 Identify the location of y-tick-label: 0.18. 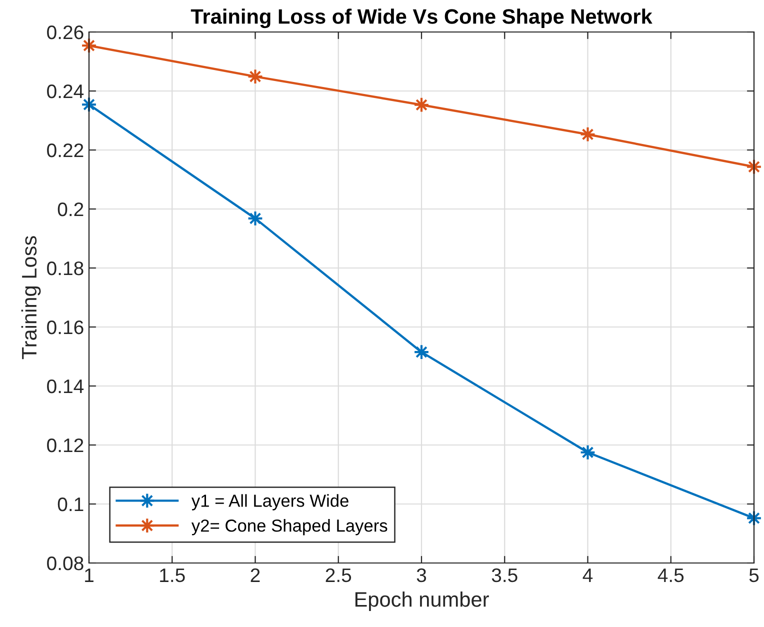
(65, 268).